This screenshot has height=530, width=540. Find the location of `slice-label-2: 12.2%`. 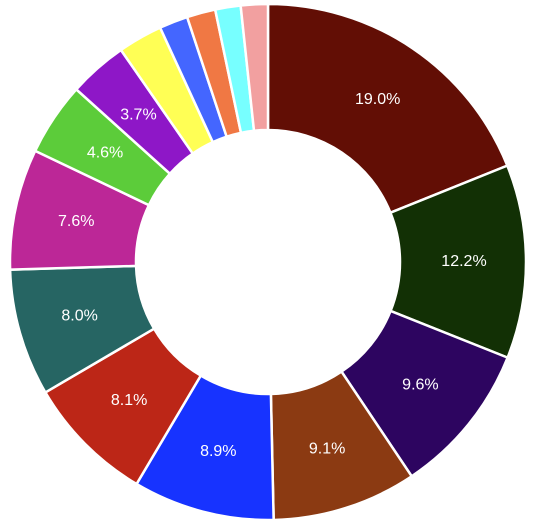

slice-label-2: 12.2% is located at coordinates (463, 261).